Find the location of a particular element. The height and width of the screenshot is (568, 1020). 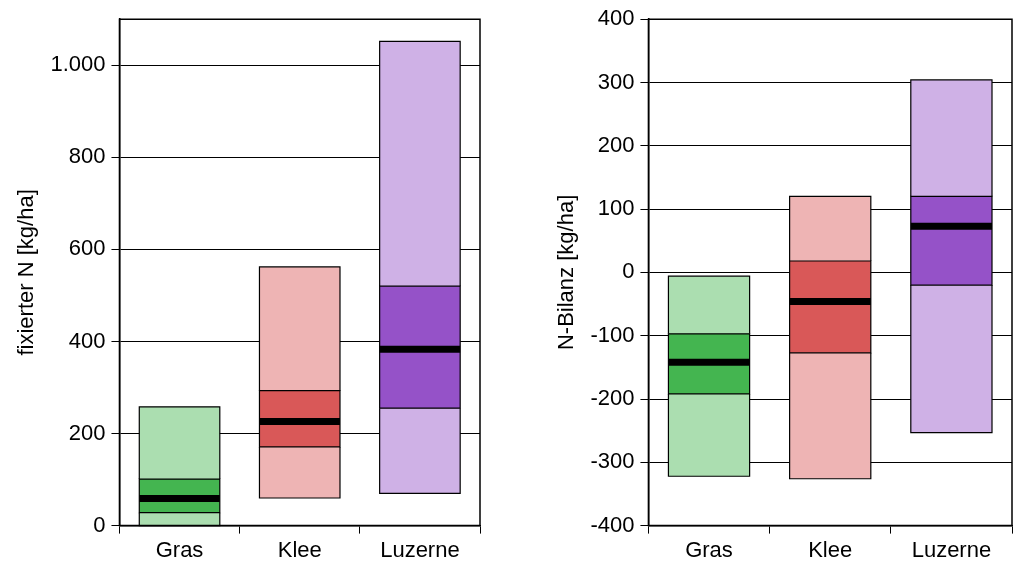

y-tick-label: -300 is located at coordinates (612, 461).